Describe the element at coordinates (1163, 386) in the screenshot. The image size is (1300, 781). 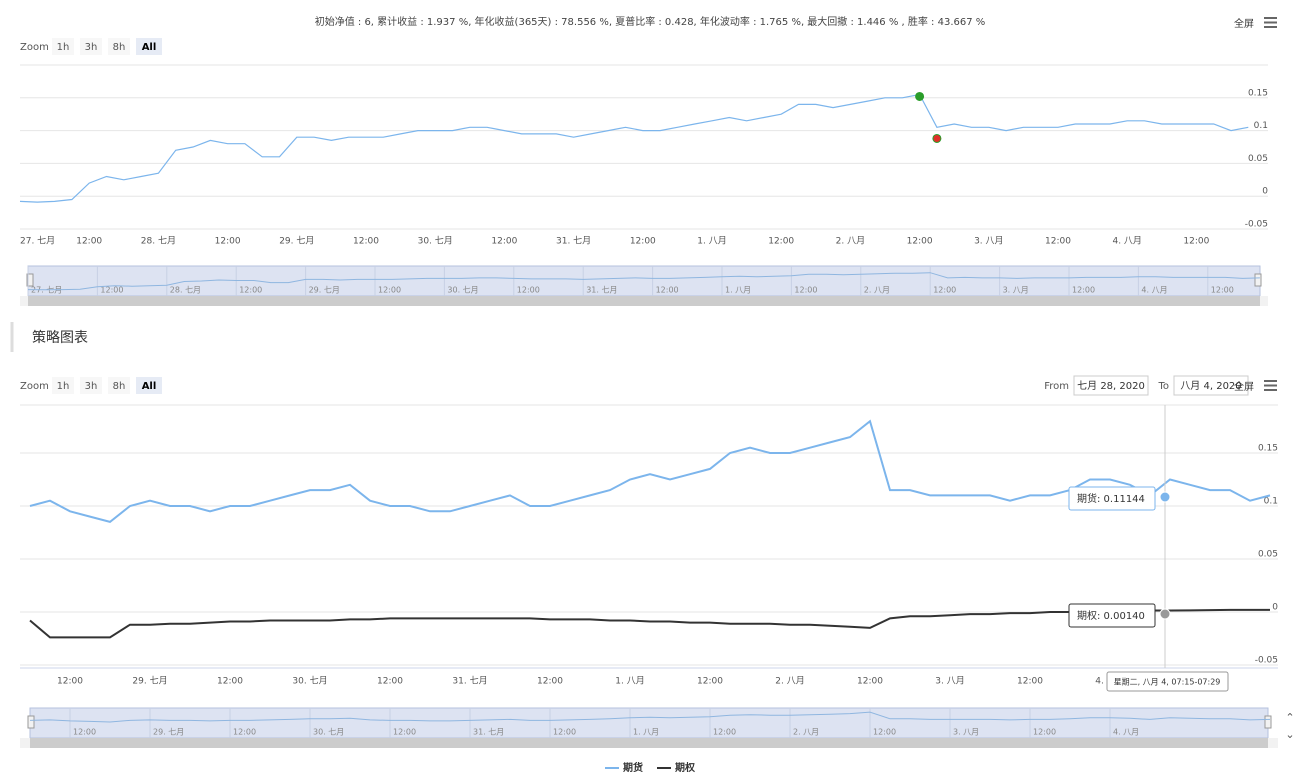
I see `to-label: To` at that location.